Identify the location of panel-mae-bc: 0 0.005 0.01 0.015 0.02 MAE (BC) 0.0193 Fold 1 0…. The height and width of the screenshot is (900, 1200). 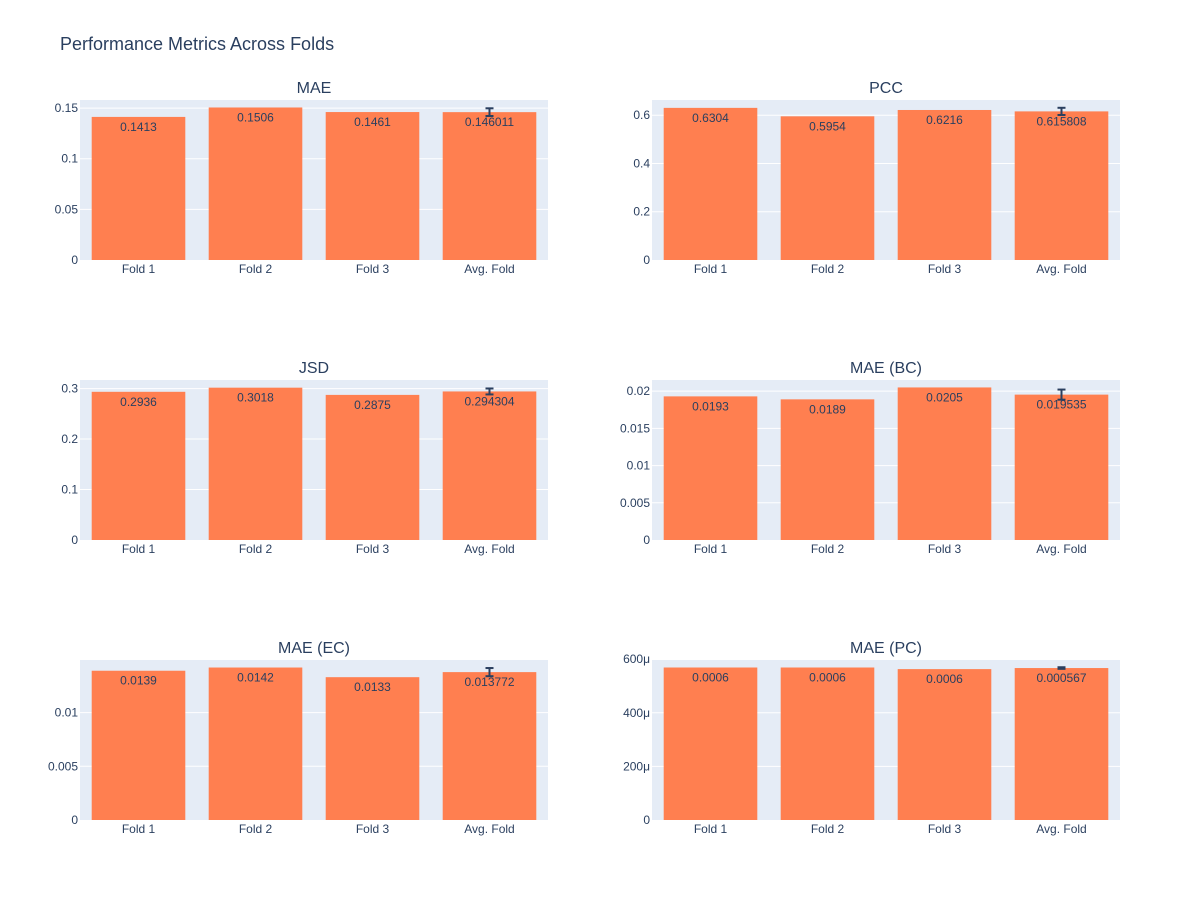
(870, 458).